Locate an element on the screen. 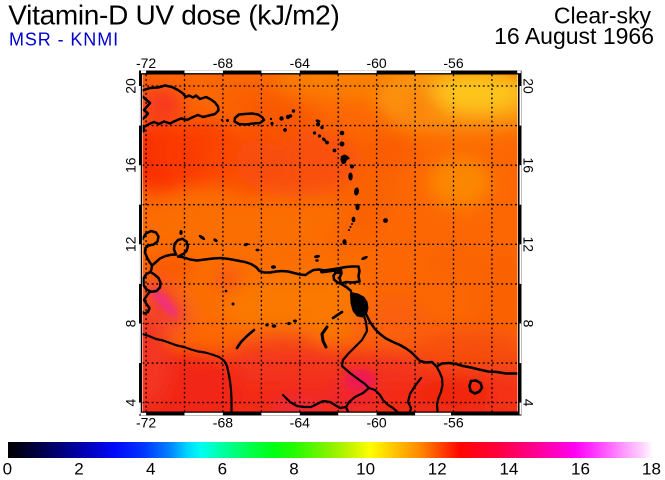 The image size is (665, 480). svg-text: Clear-sky is located at coordinates (603, 16).